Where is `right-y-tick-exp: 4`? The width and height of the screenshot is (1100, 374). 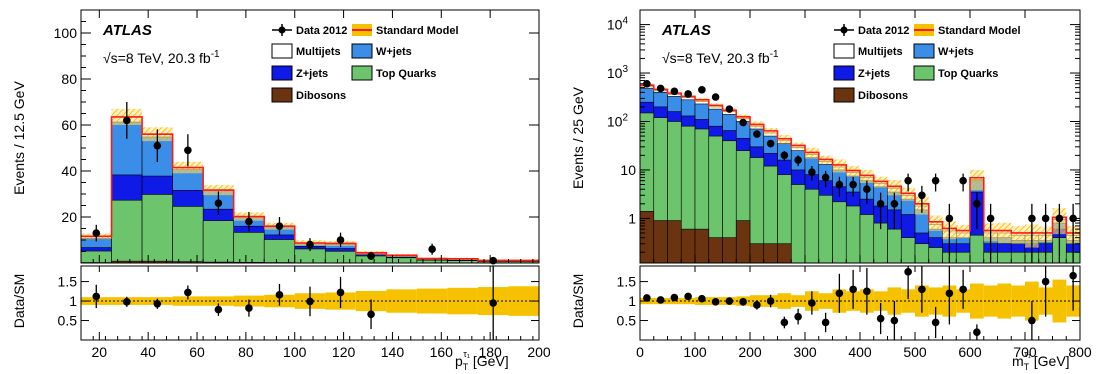
right-y-tick-exp: 4 is located at coordinates (625, 21).